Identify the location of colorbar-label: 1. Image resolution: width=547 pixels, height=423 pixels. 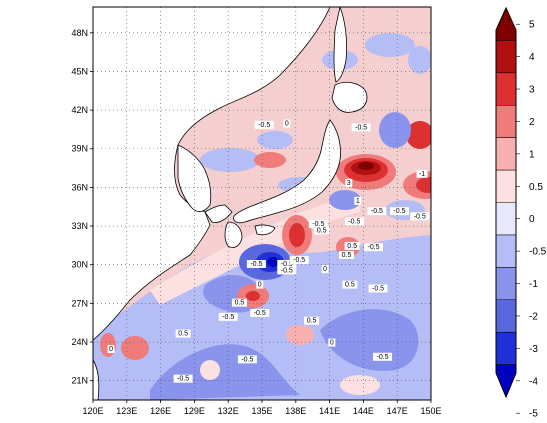
(532, 154).